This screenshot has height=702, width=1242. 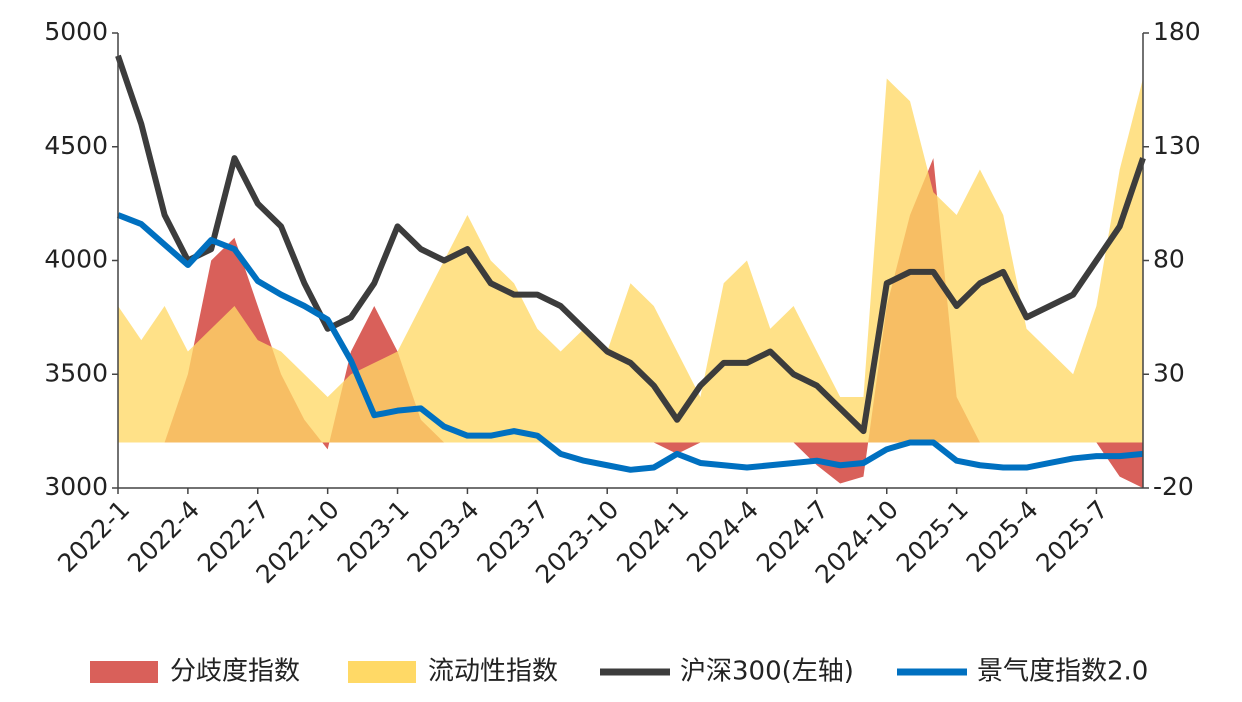 What do you see at coordinates (1177, 145) in the screenshot?
I see `y2-tick-label: 130` at bounding box center [1177, 145].